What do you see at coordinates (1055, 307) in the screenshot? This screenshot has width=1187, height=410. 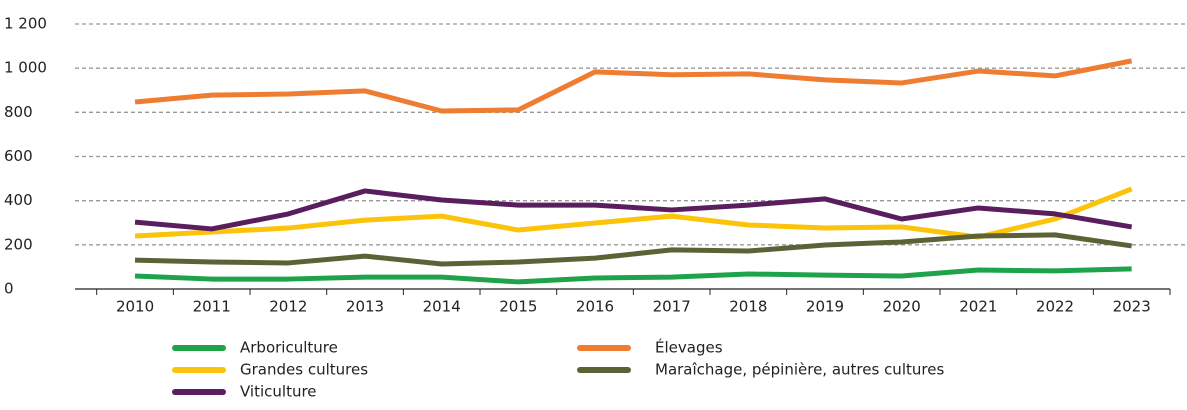 I see `x-tick-label: 2022` at bounding box center [1055, 307].